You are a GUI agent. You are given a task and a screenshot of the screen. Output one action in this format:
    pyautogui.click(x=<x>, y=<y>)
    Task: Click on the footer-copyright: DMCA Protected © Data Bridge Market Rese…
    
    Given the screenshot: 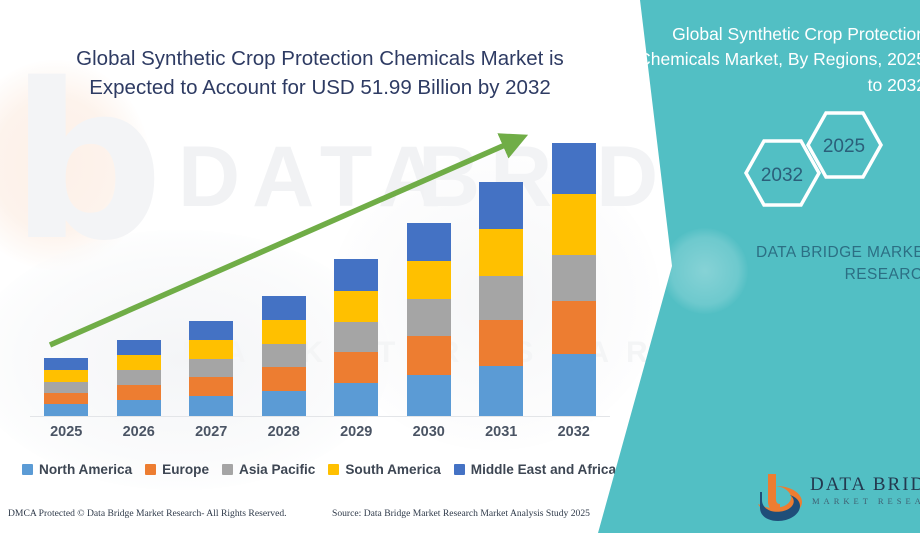 What is the action you would take?
    pyautogui.click(x=147, y=513)
    